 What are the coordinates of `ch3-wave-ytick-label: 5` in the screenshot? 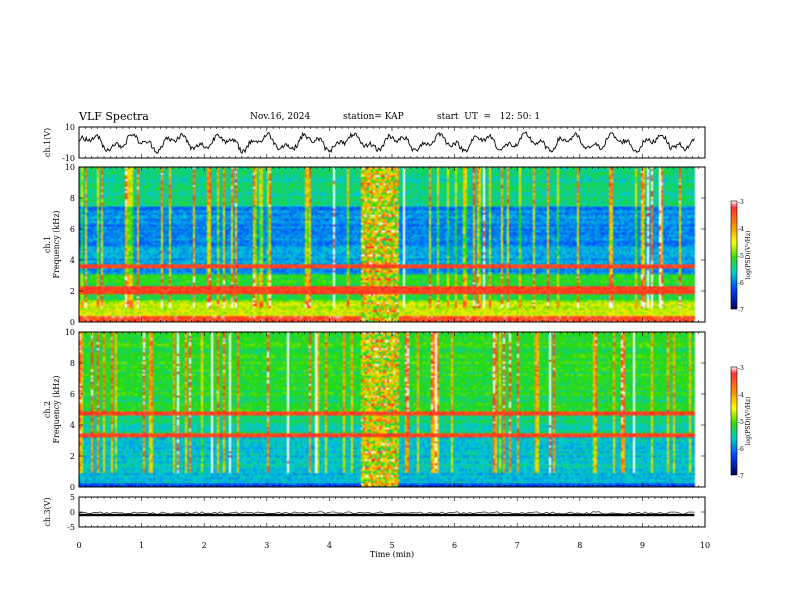 It's located at (72, 497).